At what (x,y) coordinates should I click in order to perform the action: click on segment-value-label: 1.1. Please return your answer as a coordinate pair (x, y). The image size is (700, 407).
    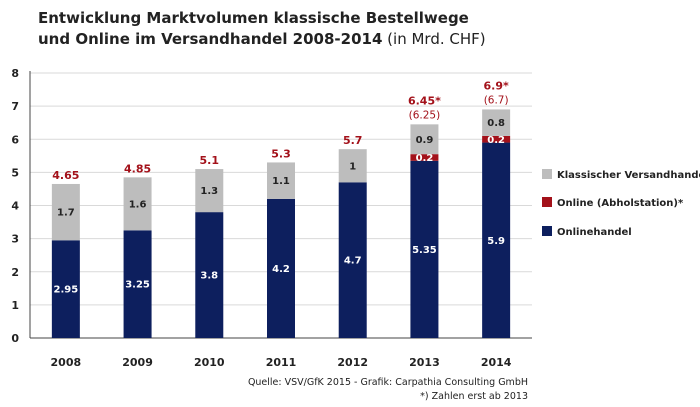
    Looking at the image, I should click on (281, 181).